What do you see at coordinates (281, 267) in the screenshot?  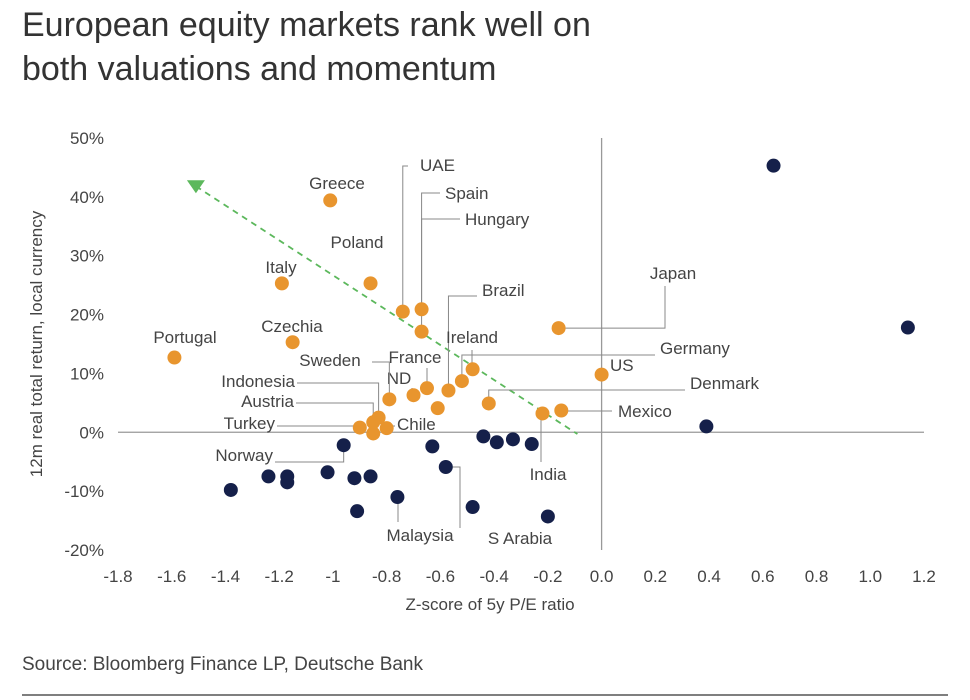 I see `point-label: Italy` at bounding box center [281, 267].